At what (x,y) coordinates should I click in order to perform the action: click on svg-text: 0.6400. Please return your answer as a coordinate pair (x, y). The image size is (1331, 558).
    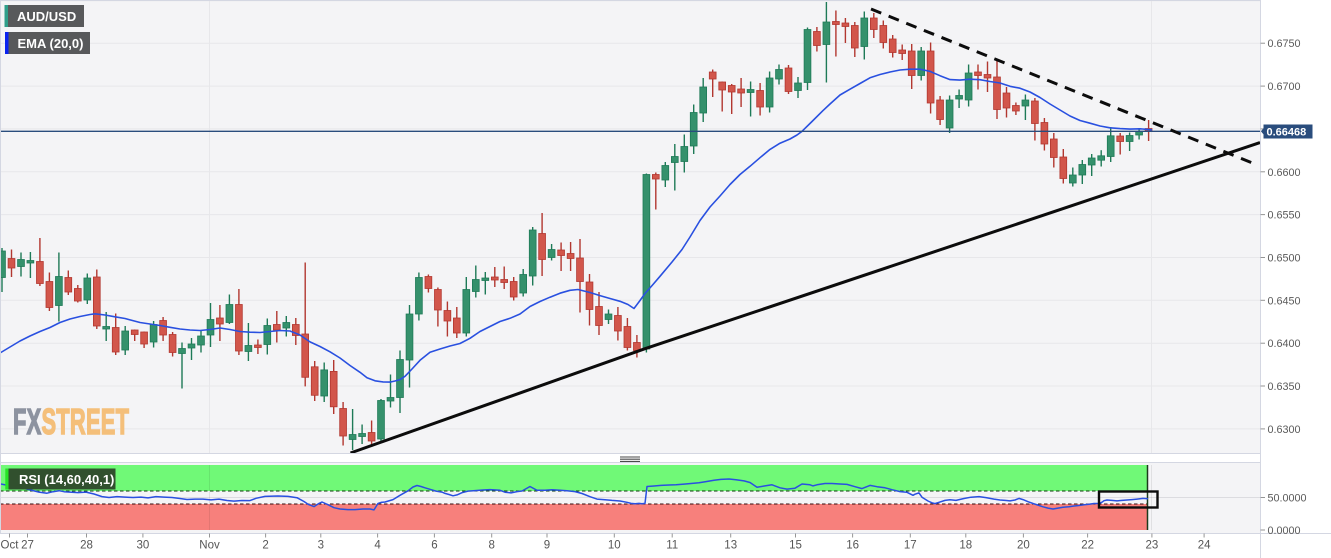
    Looking at the image, I should click on (1284, 344).